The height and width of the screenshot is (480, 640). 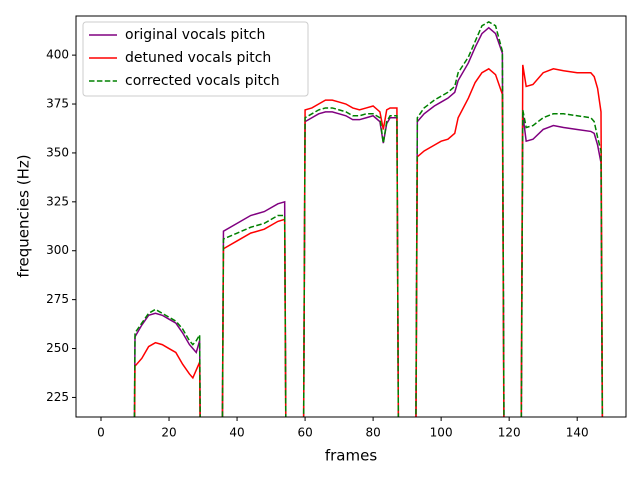 I want to click on y-tick-label: 300, so click(x=57, y=250).